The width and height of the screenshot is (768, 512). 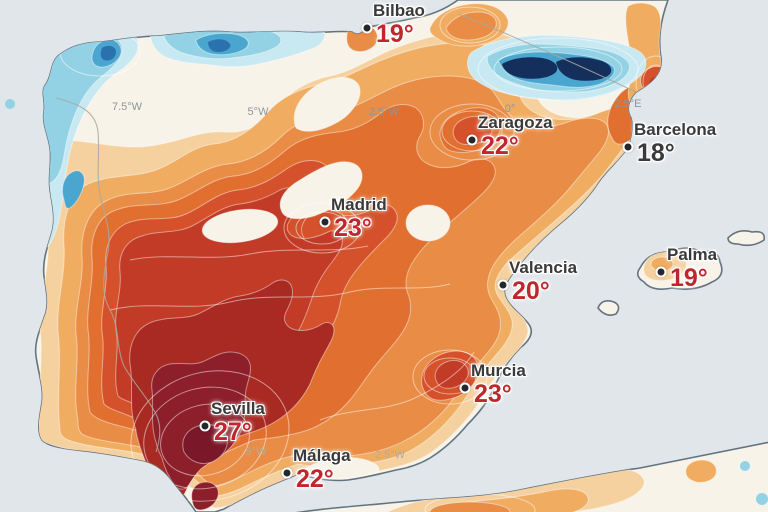 I want to click on city-dot-zaragoza, so click(x=472, y=140).